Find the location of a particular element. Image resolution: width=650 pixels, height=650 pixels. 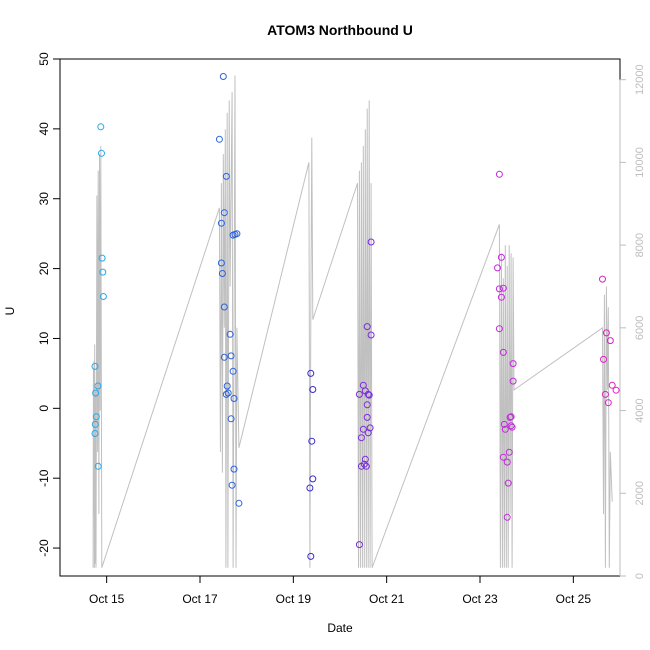

y2-tick-label: 10000 is located at coordinates (640, 162).